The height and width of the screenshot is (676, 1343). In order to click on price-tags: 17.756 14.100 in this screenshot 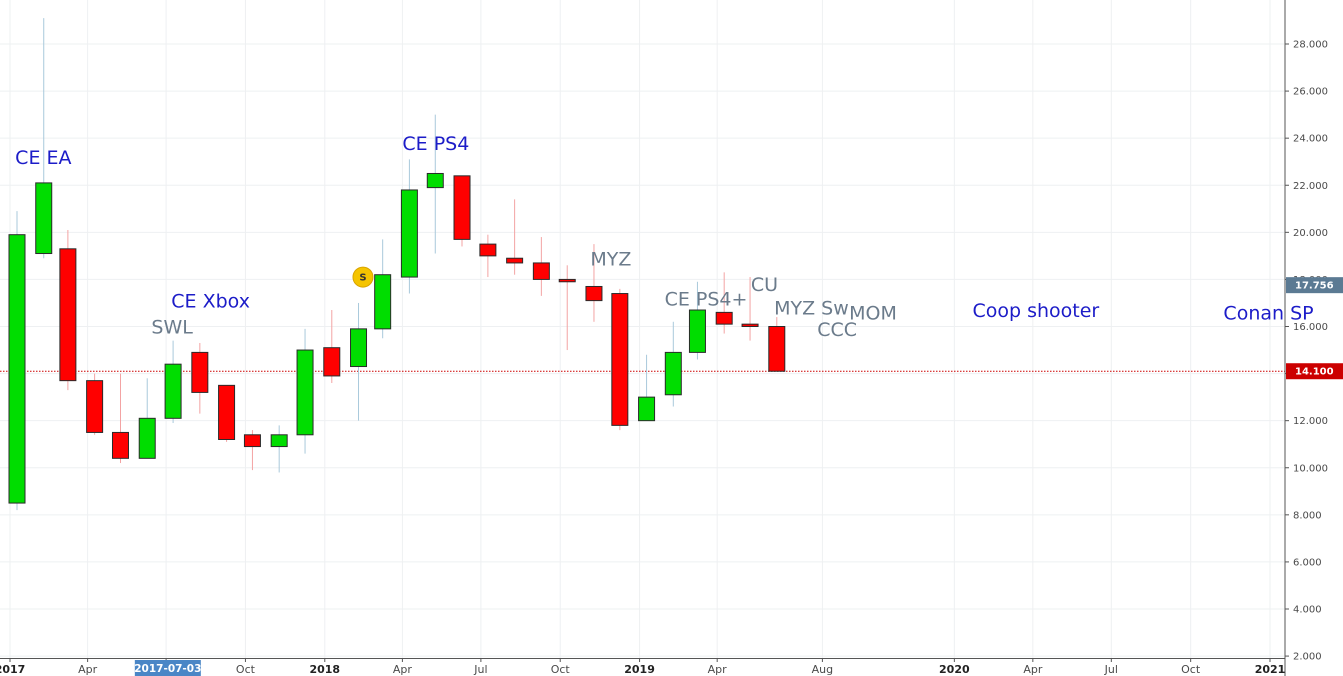, I will do `click(1314, 328)`.